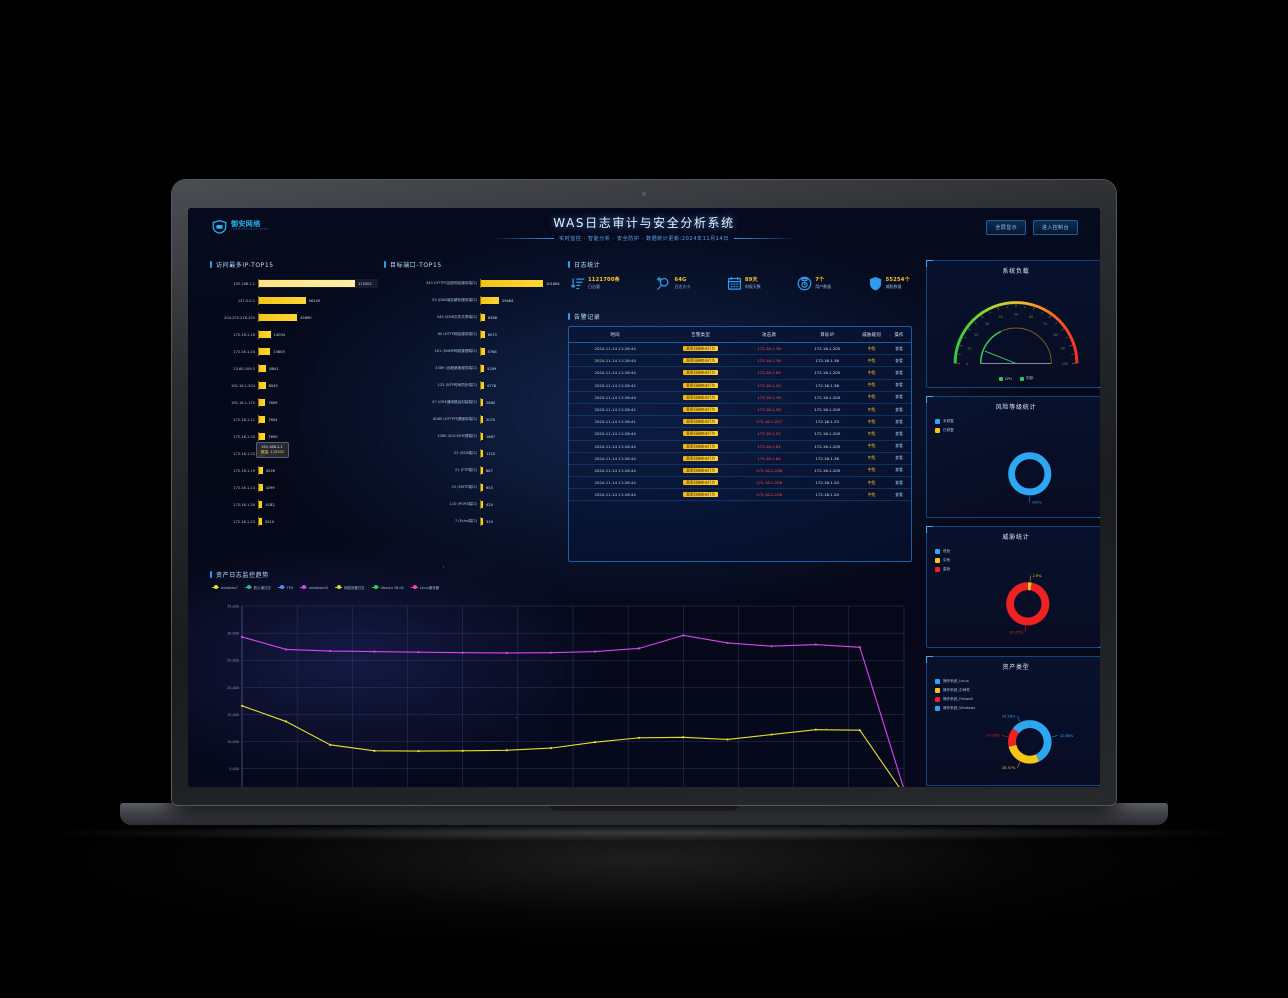 The image size is (1288, 998). Describe the element at coordinates (294, 317) in the screenshot. I see `bar-row: 204.255.216.255 45890` at that location.